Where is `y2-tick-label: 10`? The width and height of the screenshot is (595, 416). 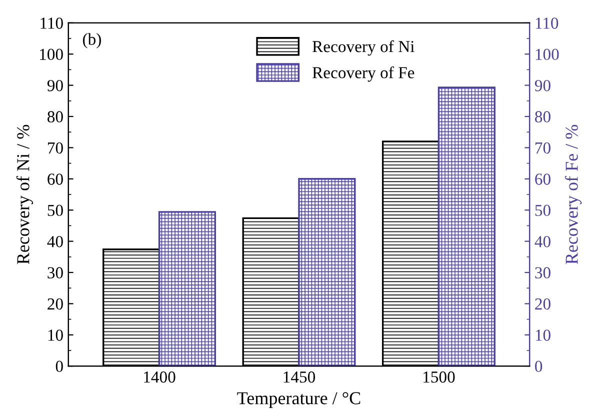 y2-tick-label: 10 is located at coordinates (543, 335).